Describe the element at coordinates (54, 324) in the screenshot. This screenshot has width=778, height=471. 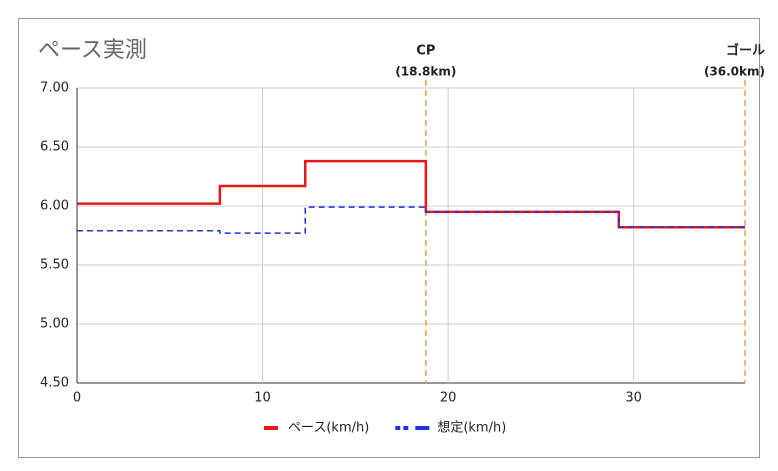
I see `y-tick-label: 5.00` at that location.